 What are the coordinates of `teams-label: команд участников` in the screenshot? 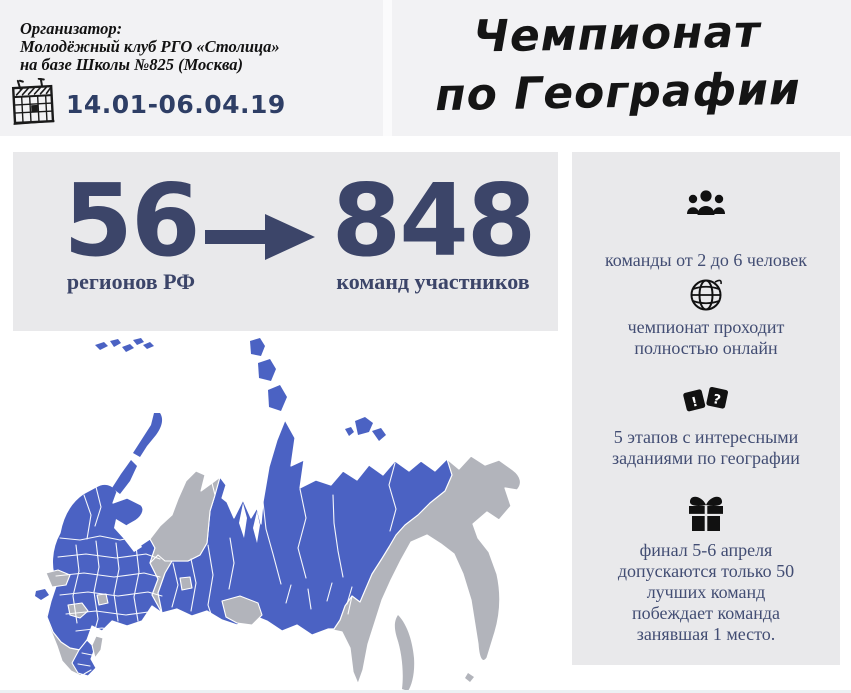 It's located at (433, 281).